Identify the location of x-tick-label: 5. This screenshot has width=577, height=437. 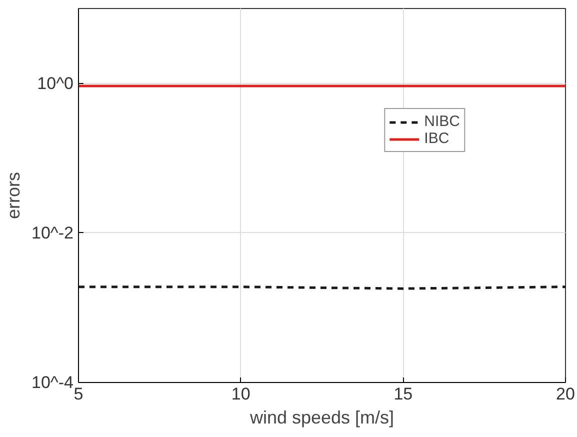
(79, 394).